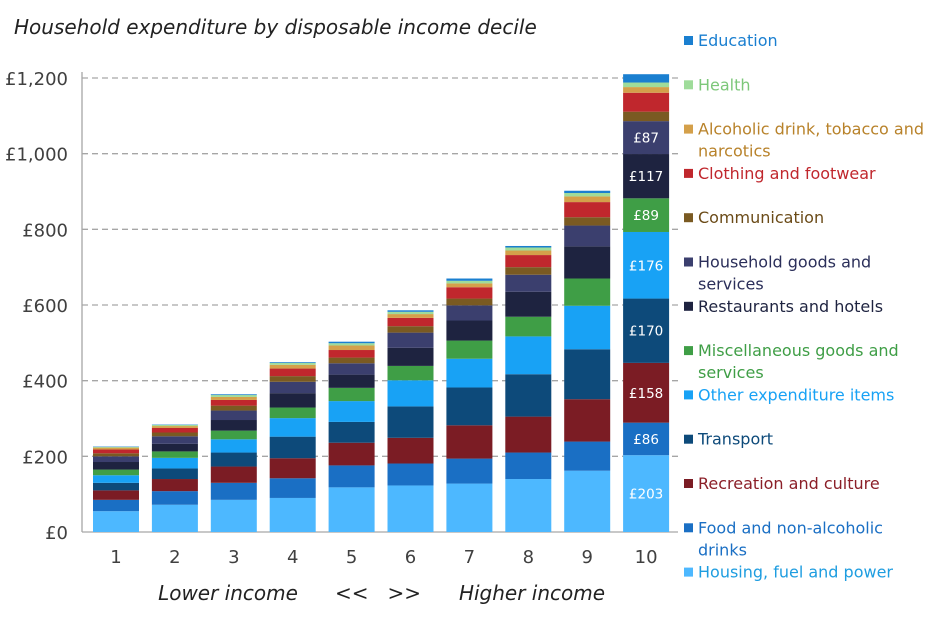  Describe the element at coordinates (410, 557) in the screenshot. I see `x-tick-label: 6` at that location.